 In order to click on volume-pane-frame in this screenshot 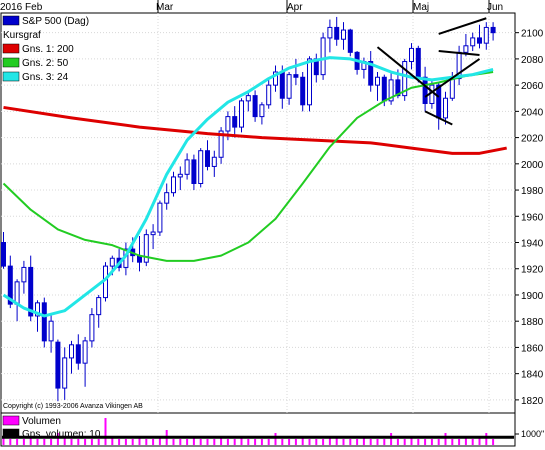, I will do `click(258, 429)`.